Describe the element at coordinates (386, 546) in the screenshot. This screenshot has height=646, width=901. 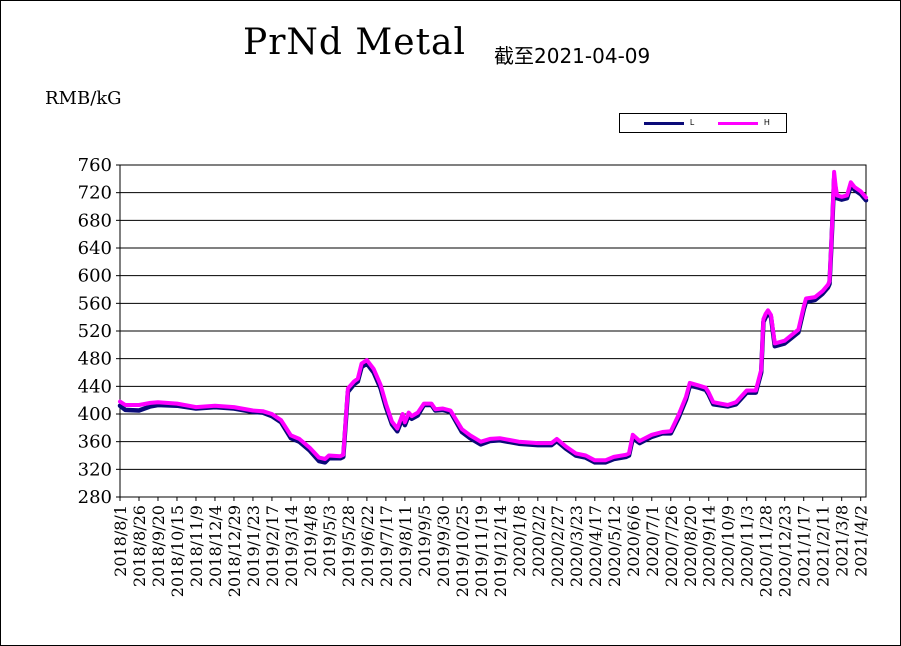
I see `x-tick-label-14: 2019/7/17` at that location.